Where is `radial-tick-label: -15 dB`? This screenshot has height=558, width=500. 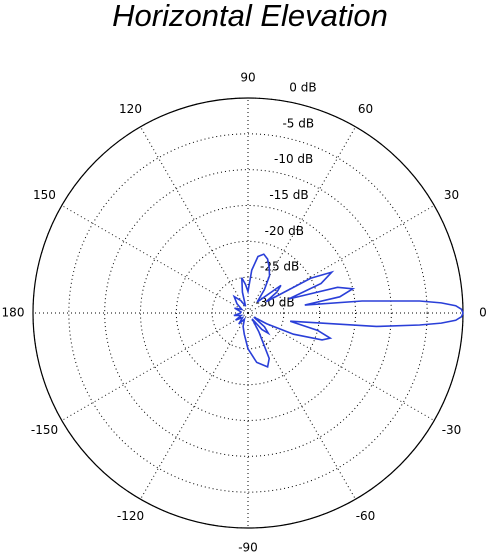
radial-tick-label: -15 dB is located at coordinates (288, 195).